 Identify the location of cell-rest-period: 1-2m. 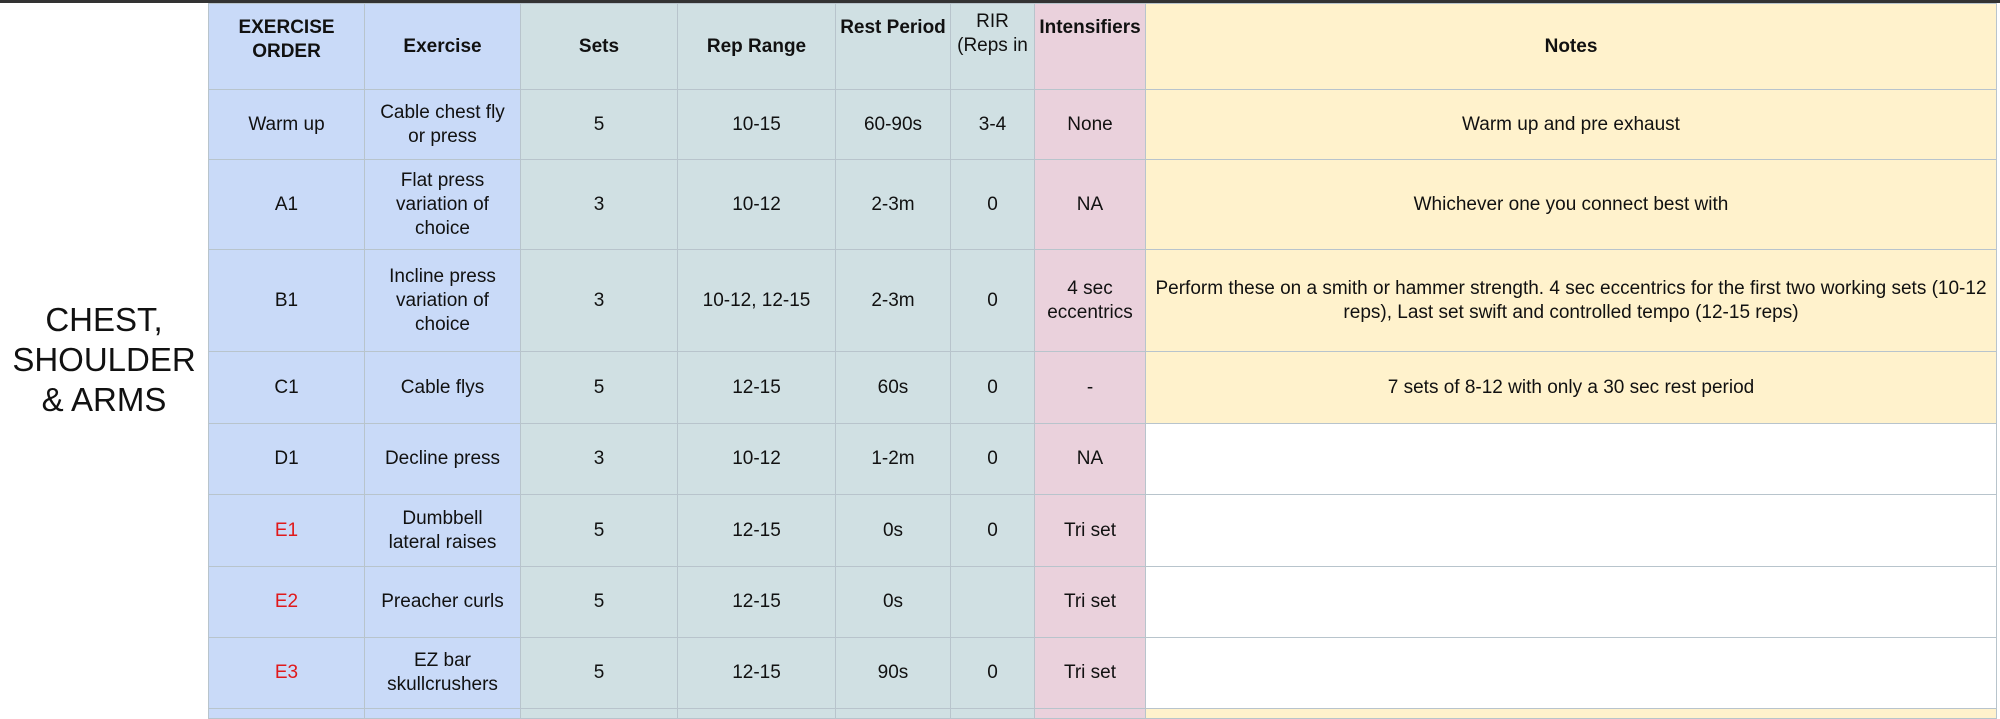
(893, 459).